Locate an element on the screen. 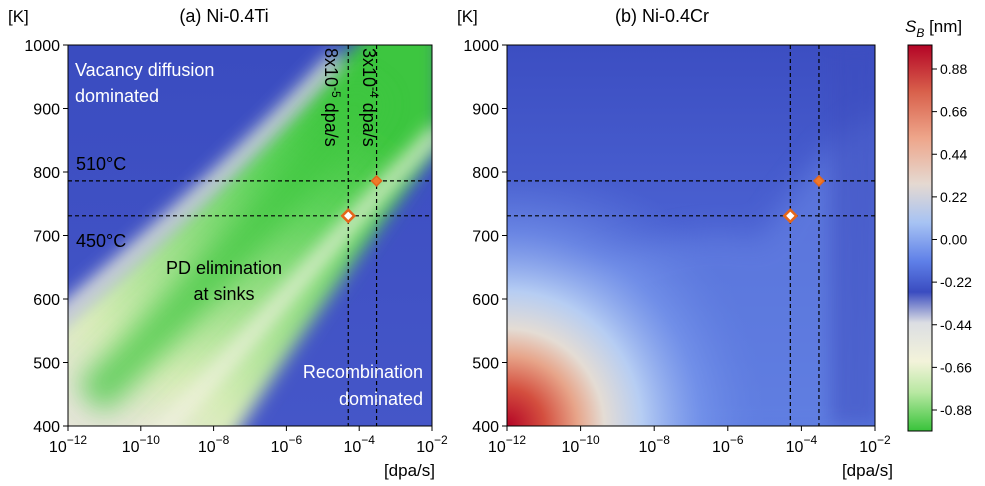 The width and height of the screenshot is (985, 486). colorbar-gradient is located at coordinates (920, 238).